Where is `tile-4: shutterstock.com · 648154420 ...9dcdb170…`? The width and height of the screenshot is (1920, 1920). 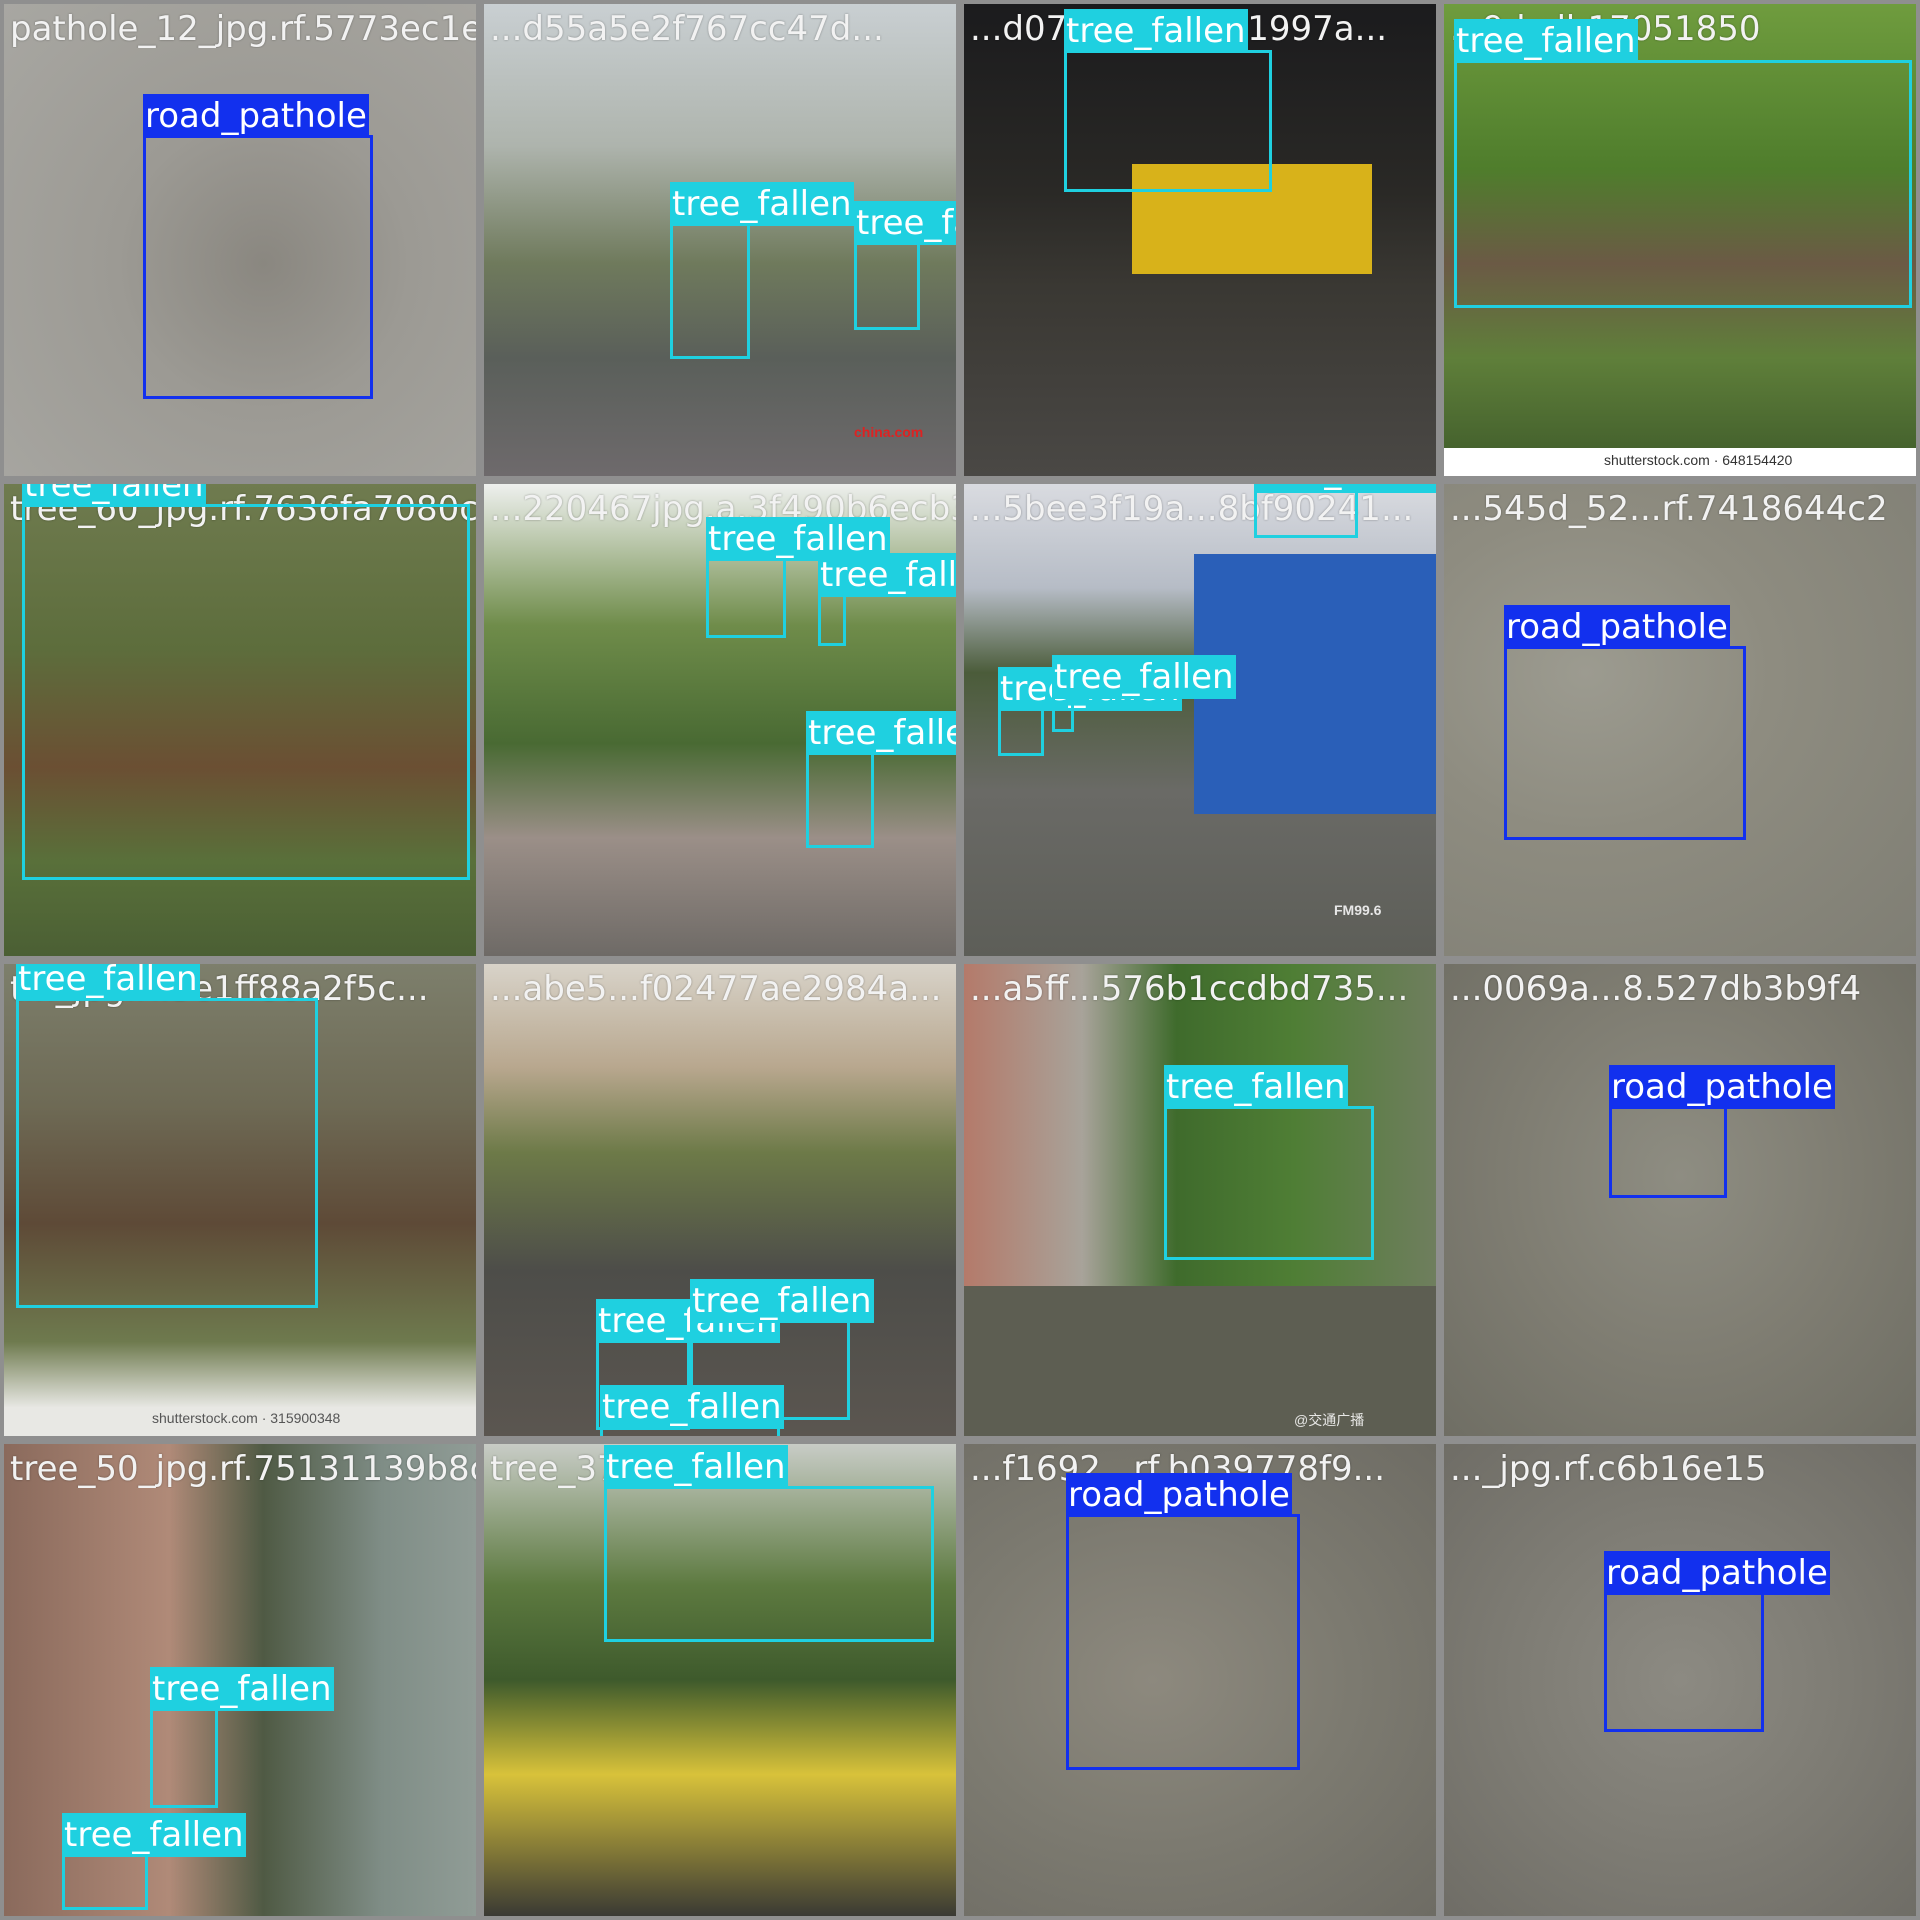 tile-4: shutterstock.com · 648154420 ...9dcdb170… is located at coordinates (1680, 240).